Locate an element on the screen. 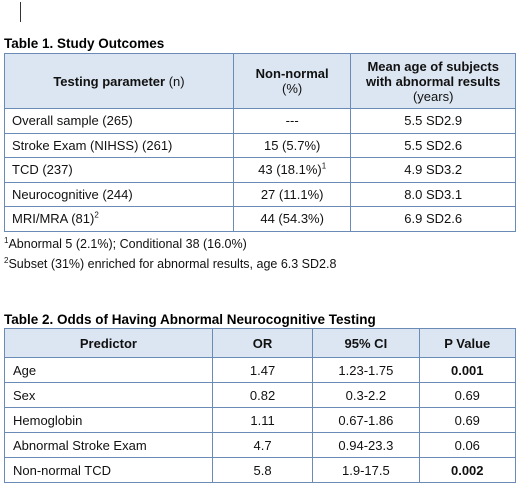 The height and width of the screenshot is (487, 520). header-non-normal: Non-normal (%) is located at coordinates (292, 81).